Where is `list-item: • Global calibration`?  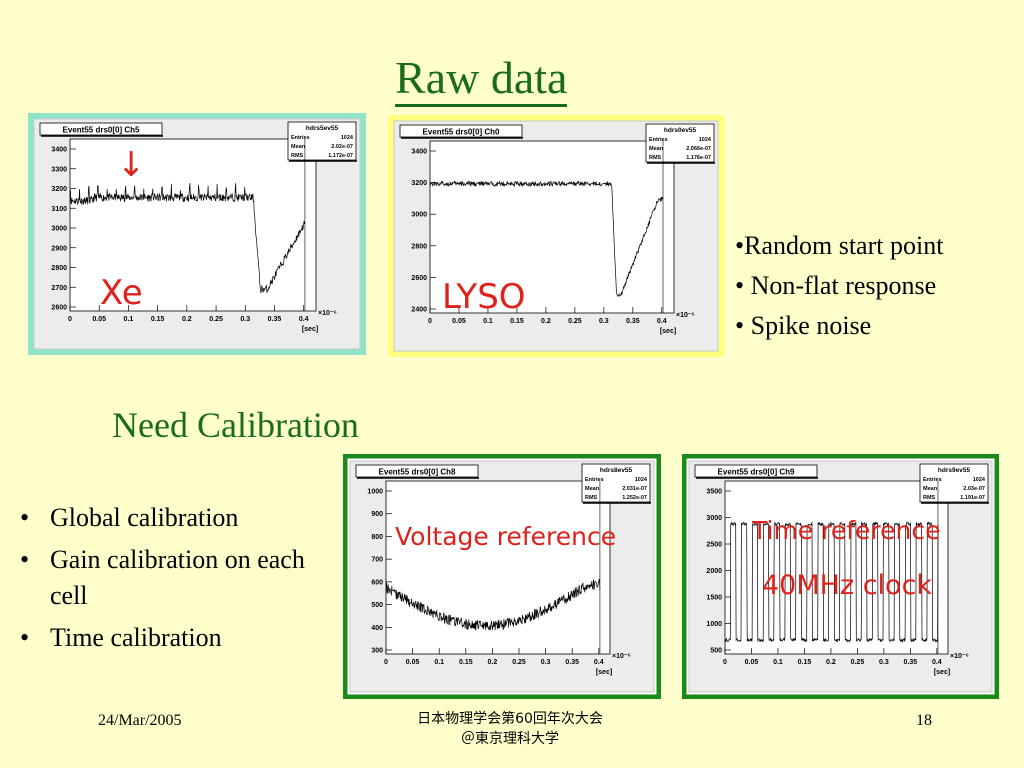
list-item: • Global calibration is located at coordinates (175, 518).